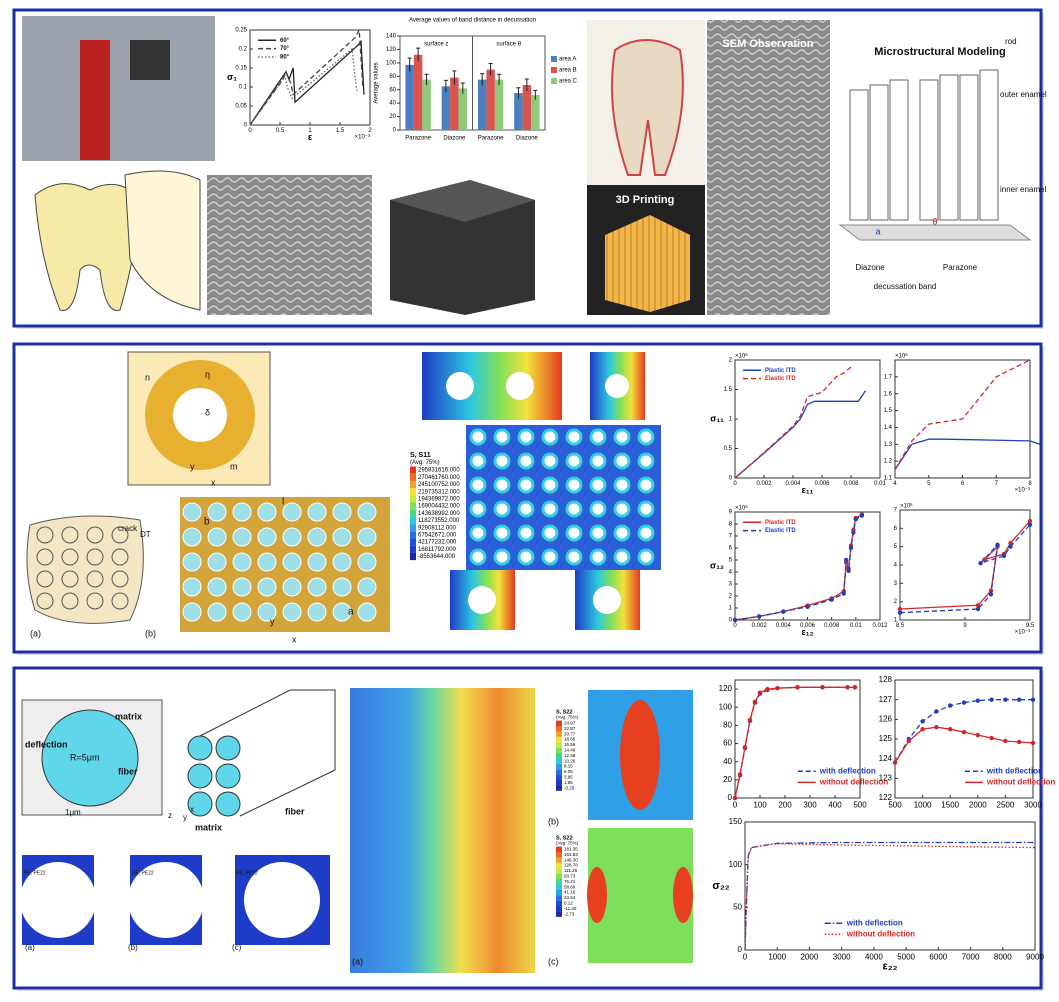  Describe the element at coordinates (553, 821) in the screenshot. I see `label: (b)` at that location.